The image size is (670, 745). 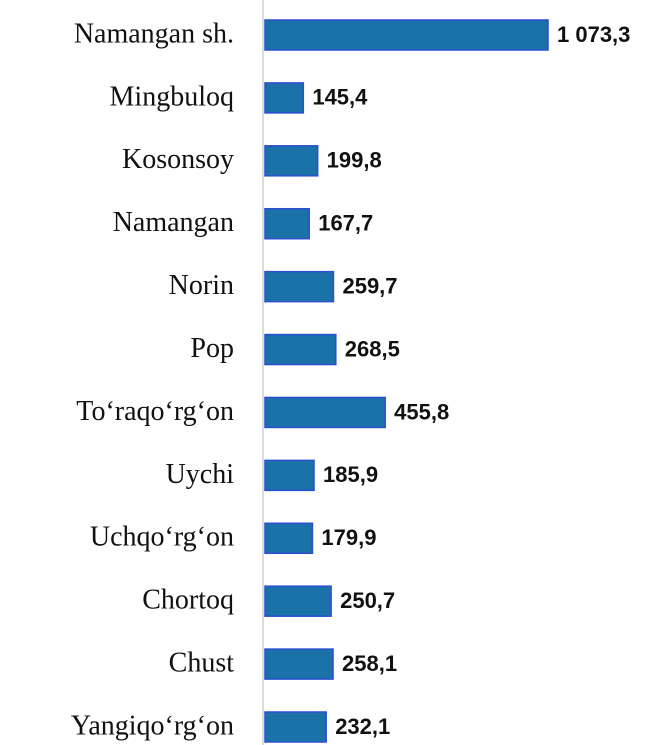 I want to click on value-label: 185,9, so click(x=350, y=474).